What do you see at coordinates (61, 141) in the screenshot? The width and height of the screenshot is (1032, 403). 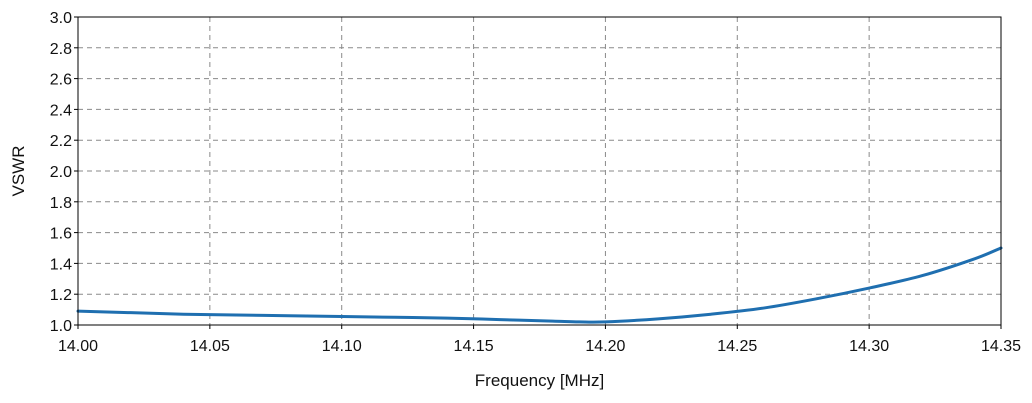 I see `y-tick-label: 2.2` at bounding box center [61, 141].